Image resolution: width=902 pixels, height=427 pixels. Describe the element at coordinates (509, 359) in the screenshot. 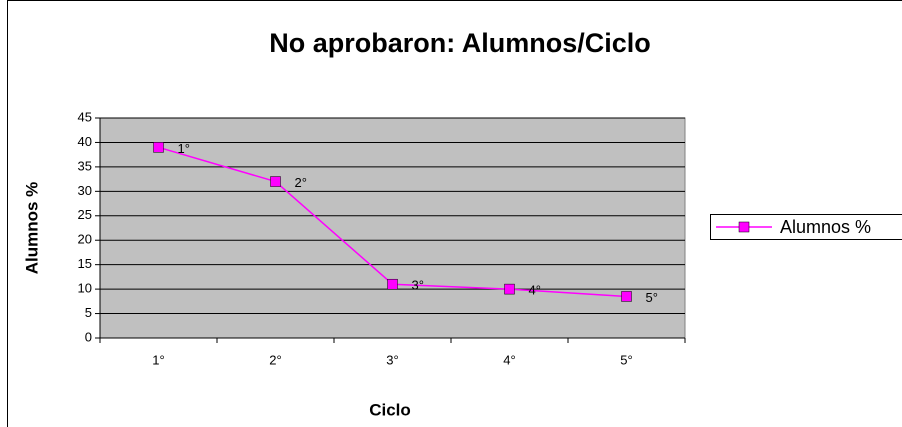

I see `x-tick-label: 4°` at that location.